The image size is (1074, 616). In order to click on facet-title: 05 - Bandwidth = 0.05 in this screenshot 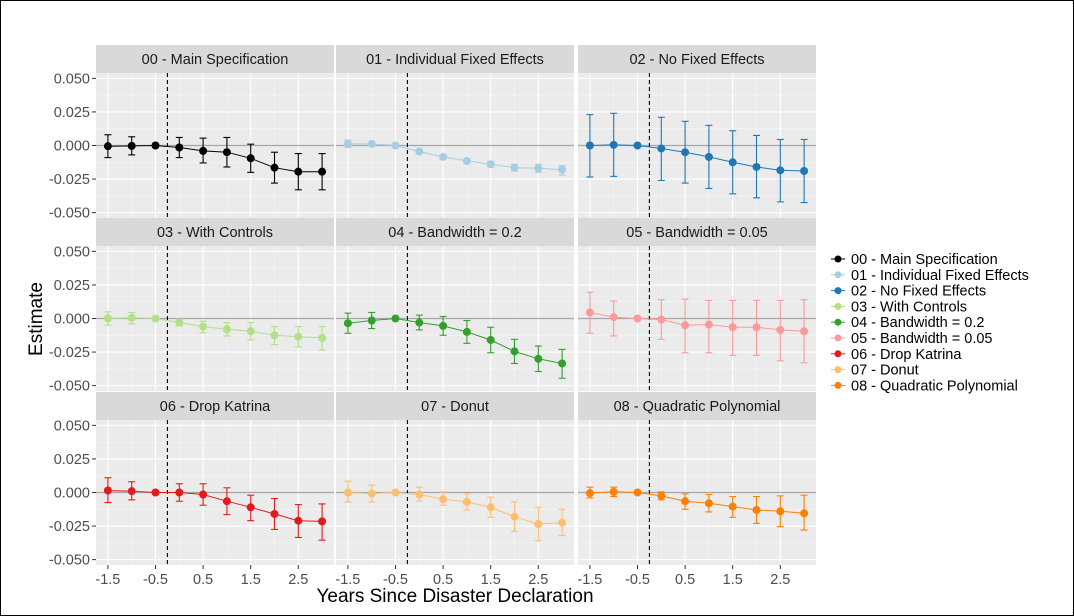, I will do `click(696, 233)`.